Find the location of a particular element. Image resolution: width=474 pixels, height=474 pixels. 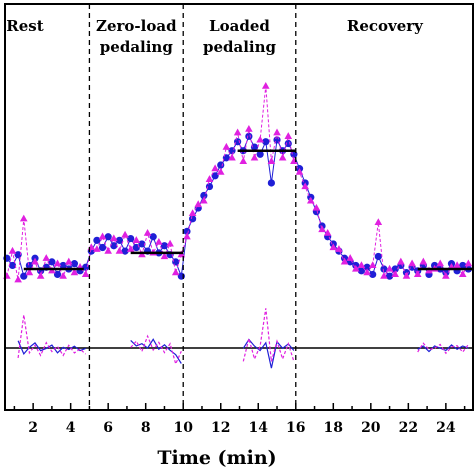

x-tick-label: 6 is located at coordinates (108, 428).